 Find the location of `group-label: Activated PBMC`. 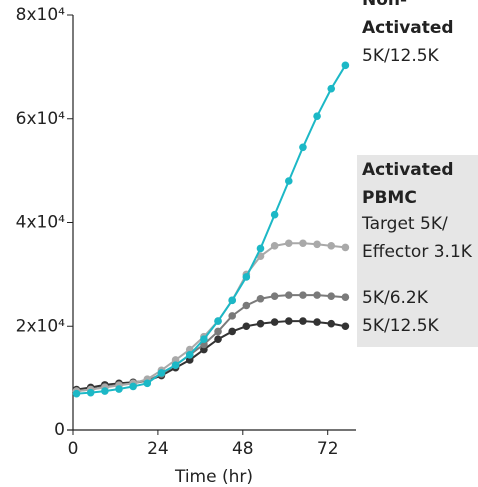

group-label: Activated PBMC is located at coordinates (408, 184).